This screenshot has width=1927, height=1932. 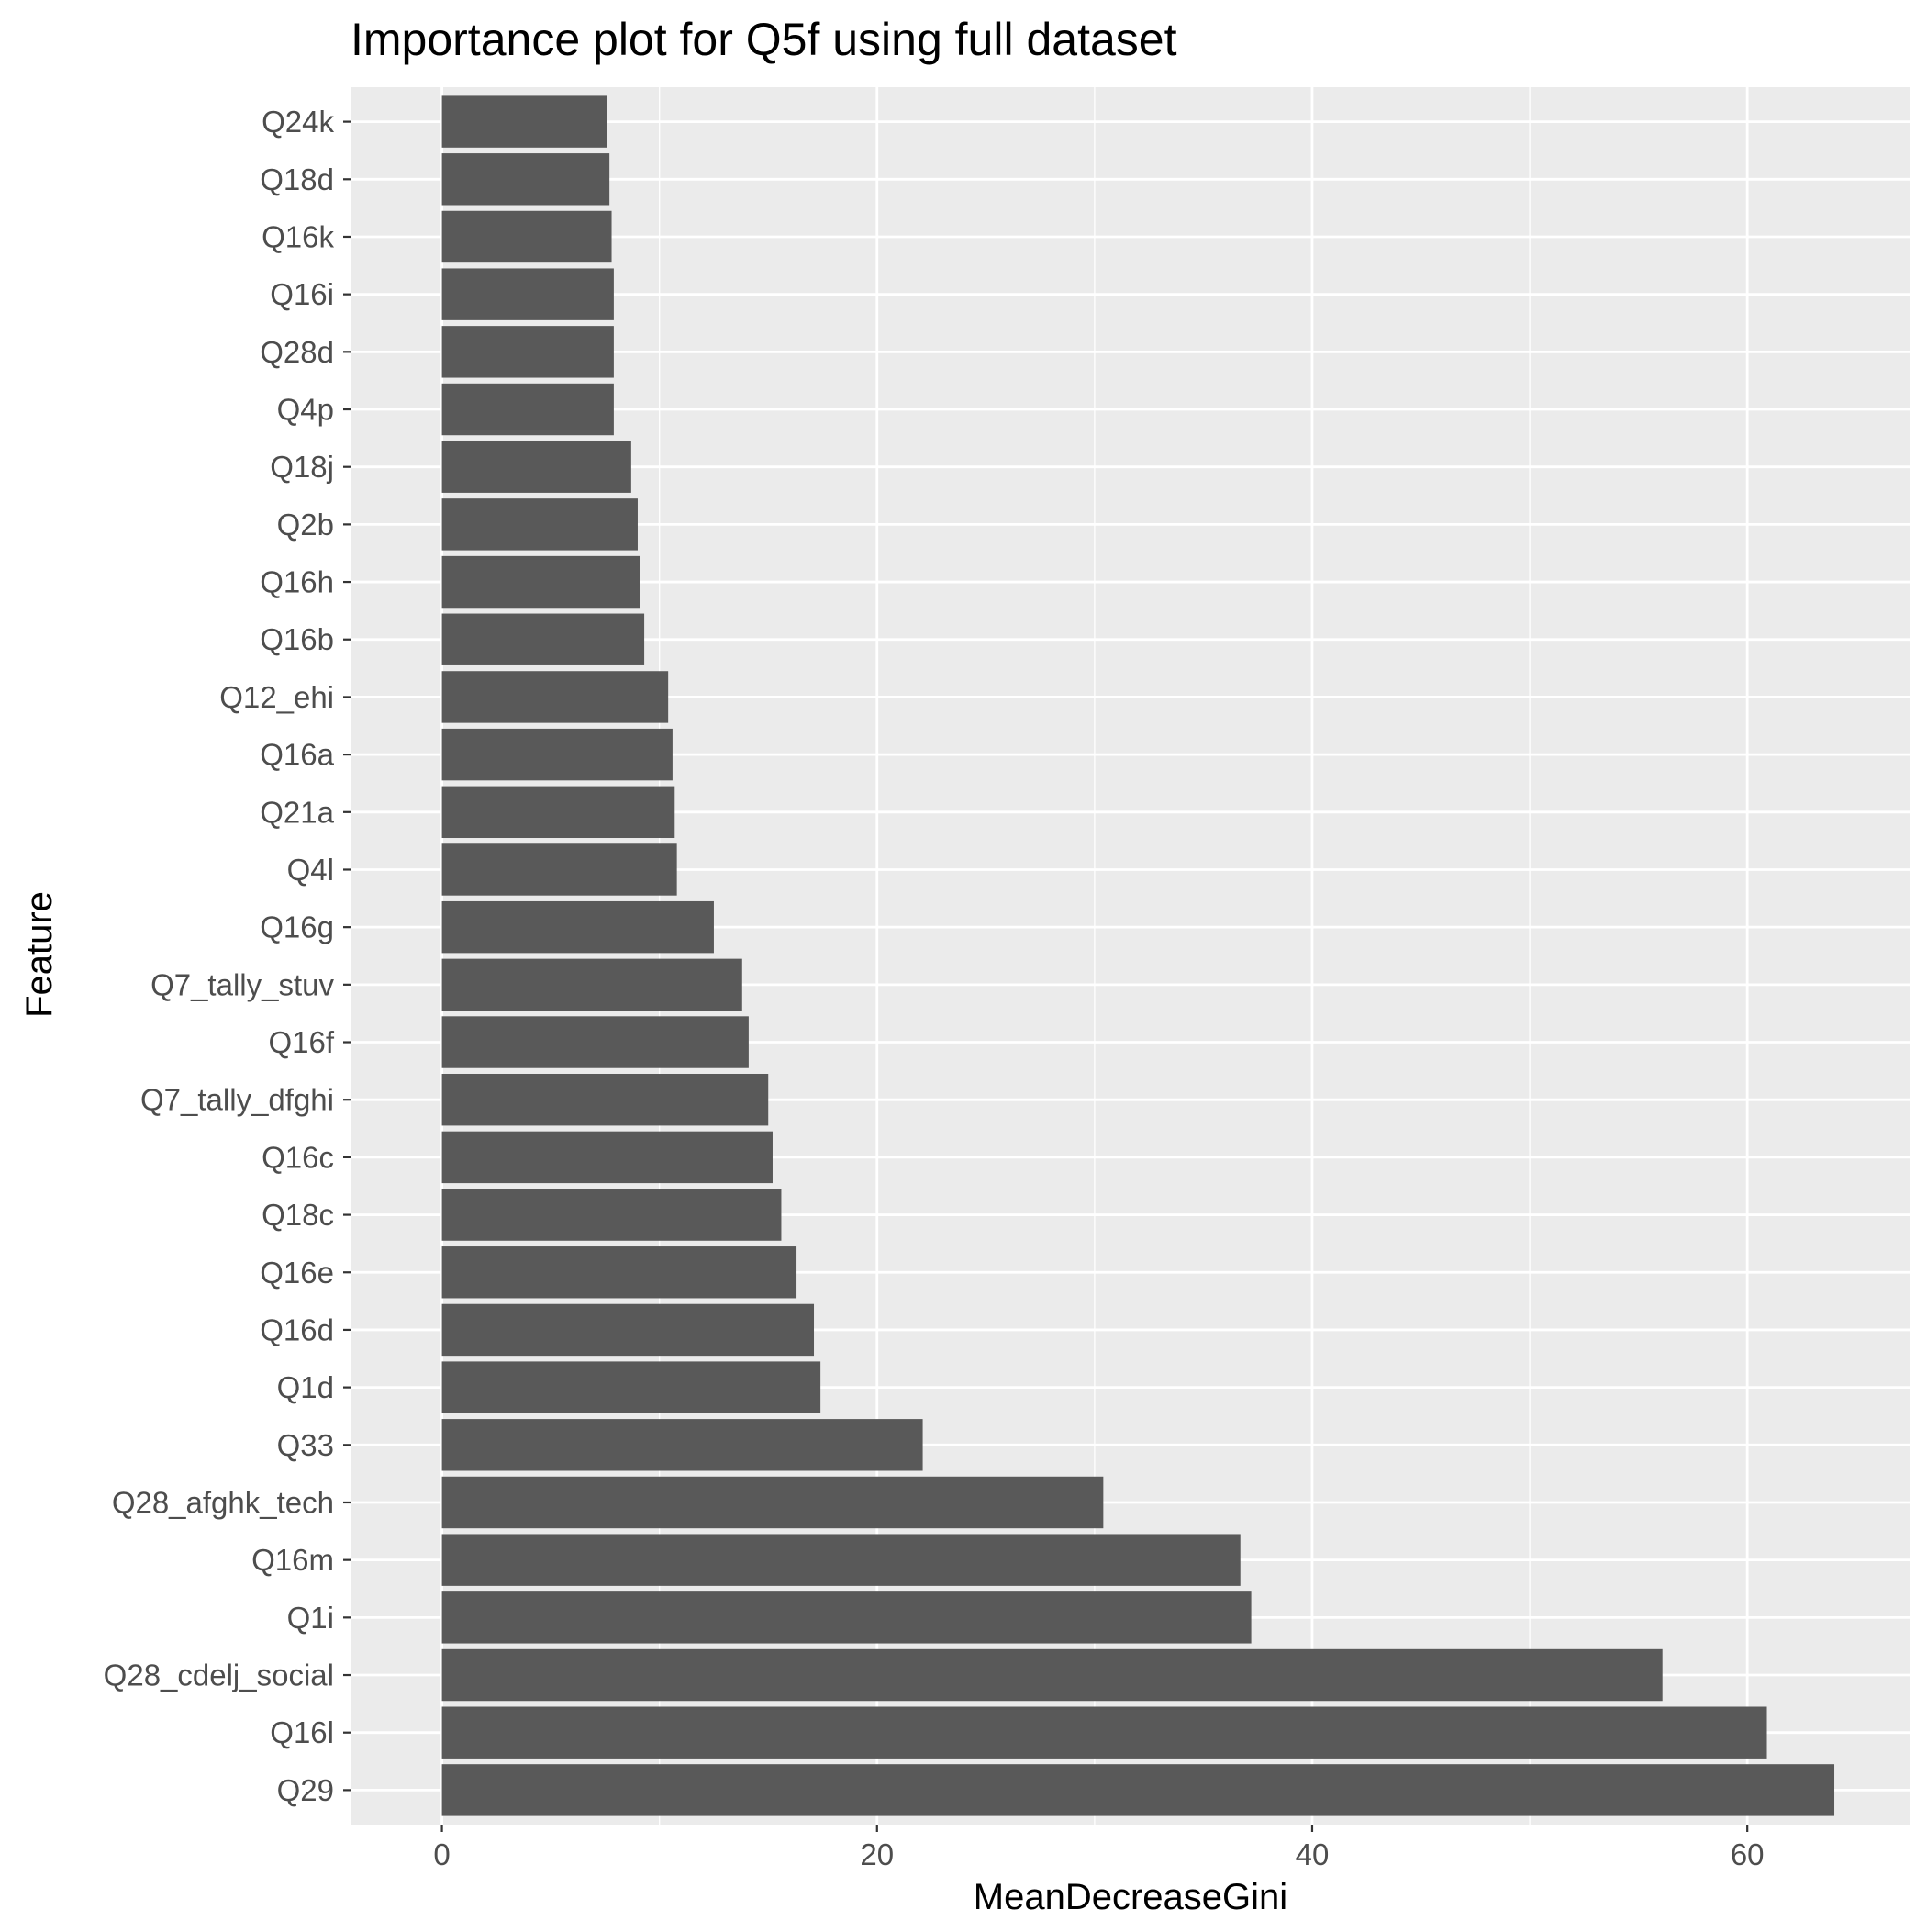 What do you see at coordinates (877, 1854) in the screenshot?
I see `x-tick-label: 20` at bounding box center [877, 1854].